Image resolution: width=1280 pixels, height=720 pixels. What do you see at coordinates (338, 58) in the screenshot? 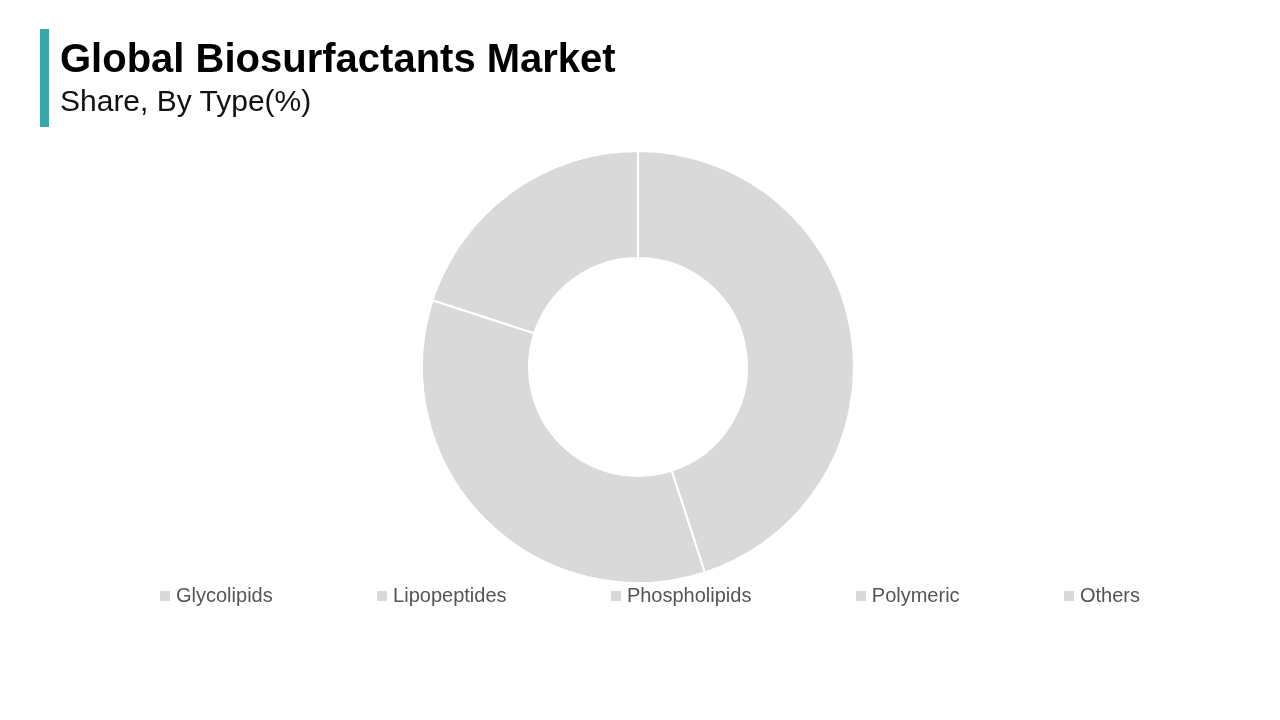
I see `chart-title: Global Biosurfactants Market` at bounding box center [338, 58].